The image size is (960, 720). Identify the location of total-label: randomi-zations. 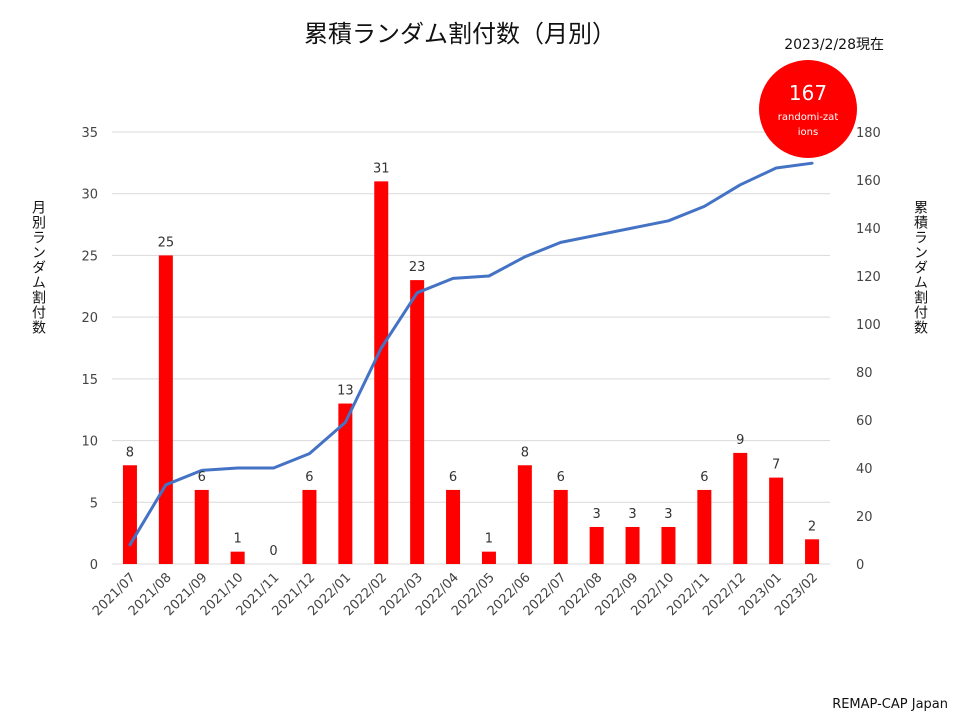
(808, 125).